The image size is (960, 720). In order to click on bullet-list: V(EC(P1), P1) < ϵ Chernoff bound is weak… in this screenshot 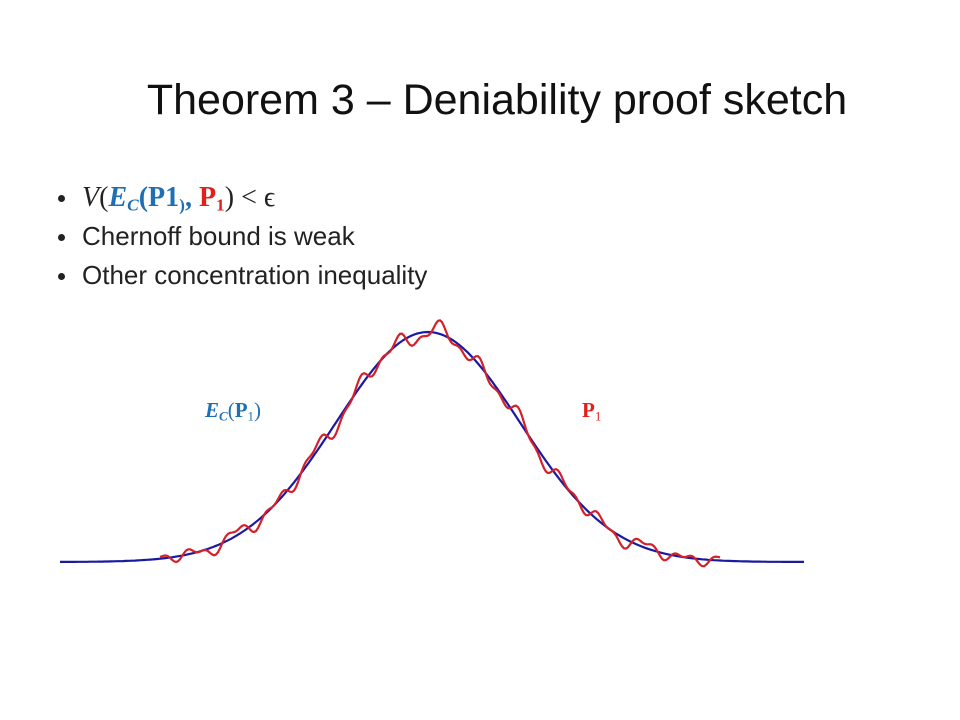, I will do `click(242, 236)`.